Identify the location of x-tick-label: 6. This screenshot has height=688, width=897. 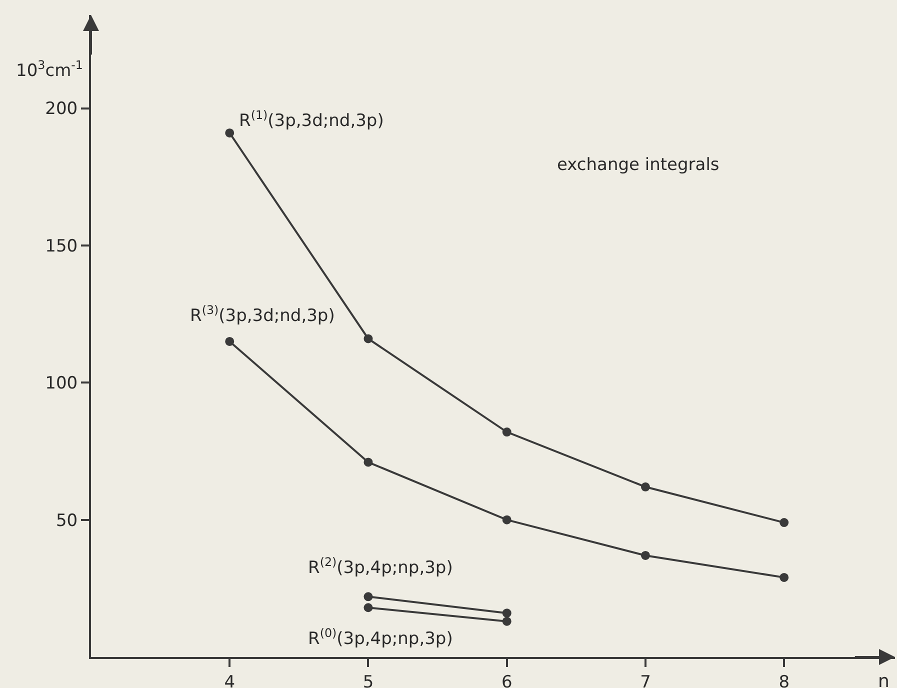
(506, 680).